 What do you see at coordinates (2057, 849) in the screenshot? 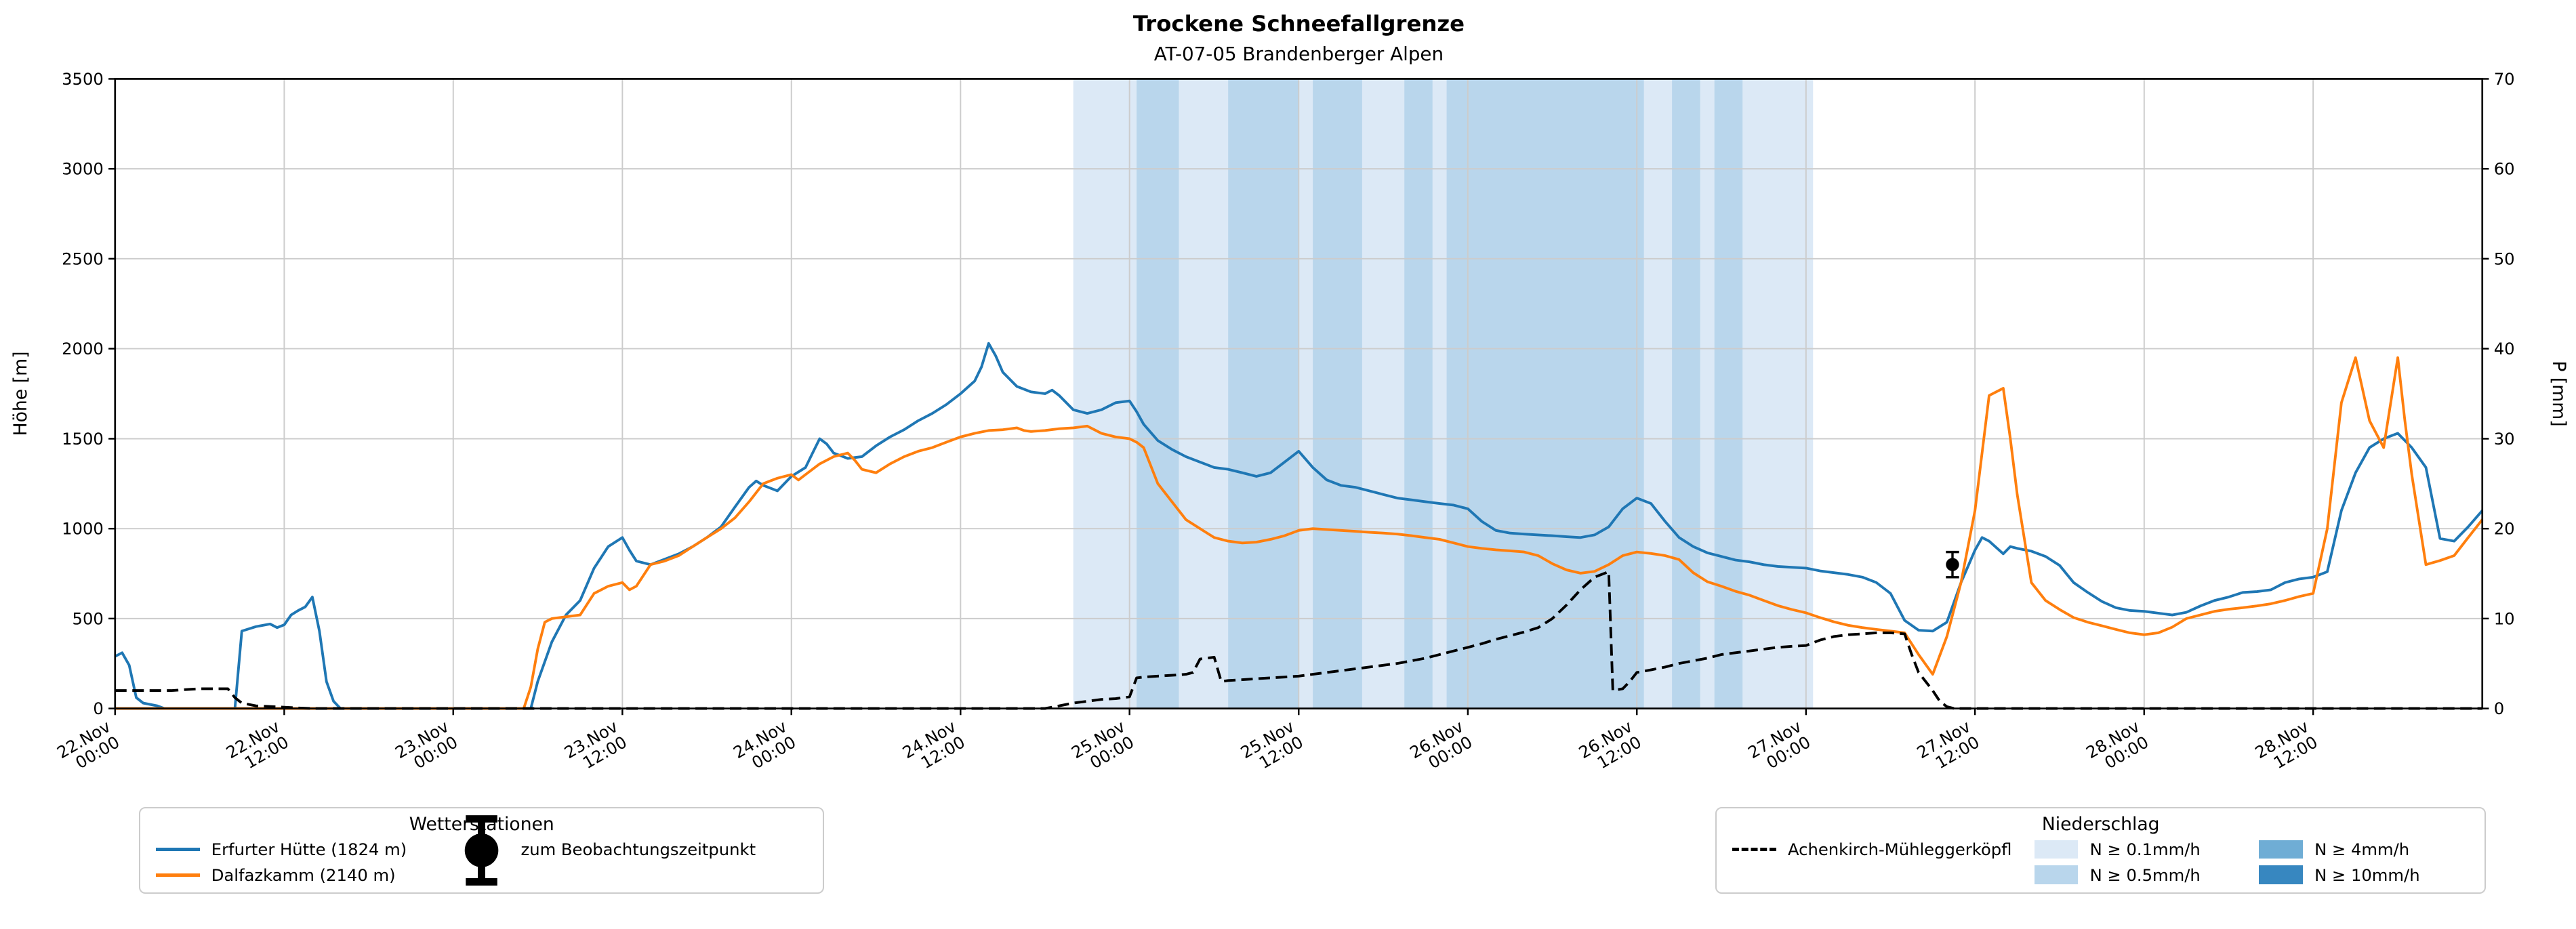
I see `band-01-patch` at bounding box center [2057, 849].